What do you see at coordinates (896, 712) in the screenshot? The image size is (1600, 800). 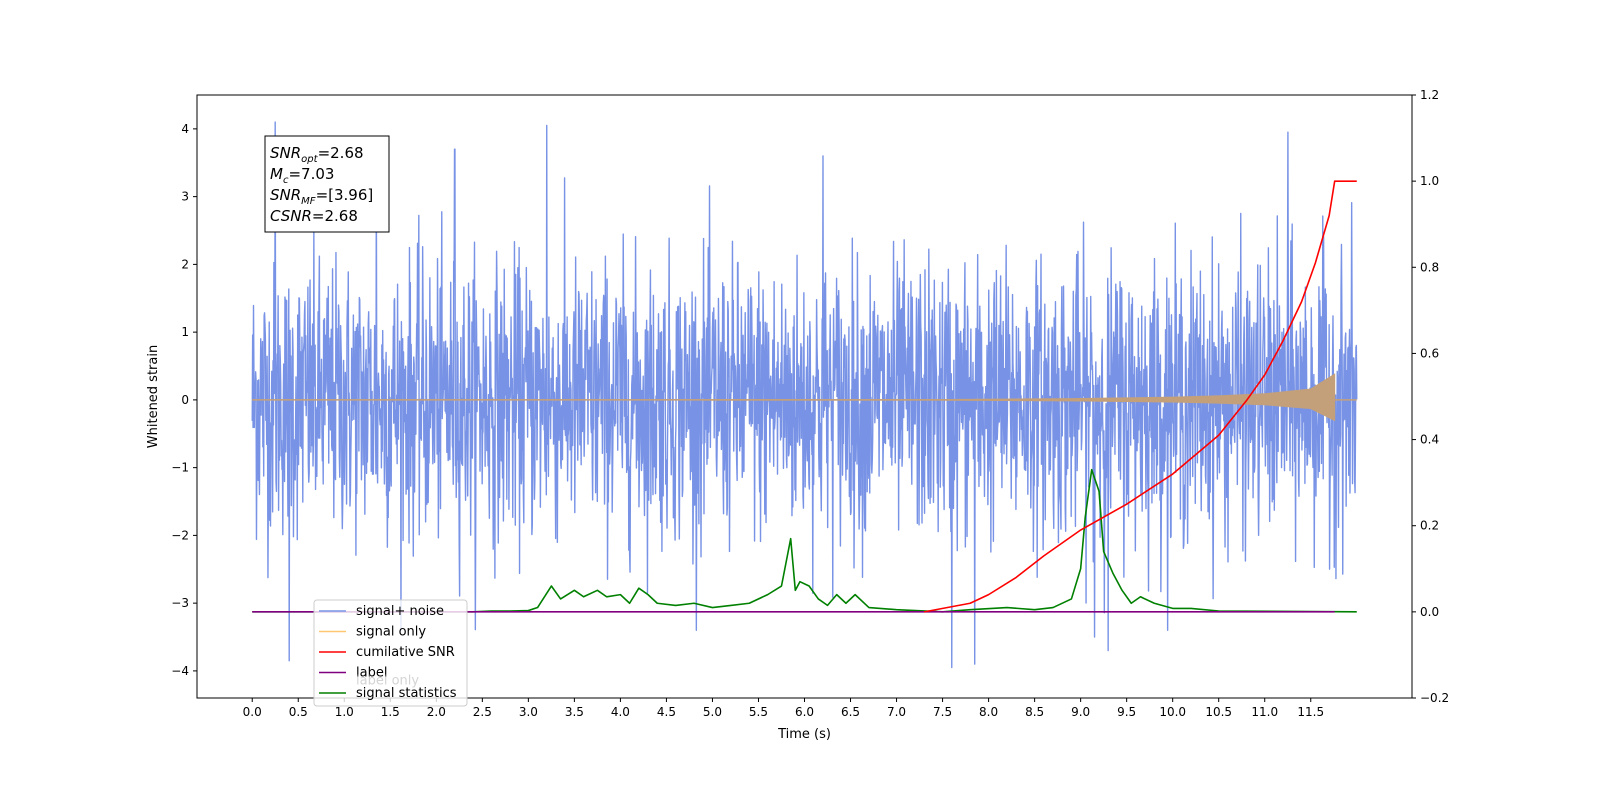 I see `x-tick-label: 7.0` at bounding box center [896, 712].